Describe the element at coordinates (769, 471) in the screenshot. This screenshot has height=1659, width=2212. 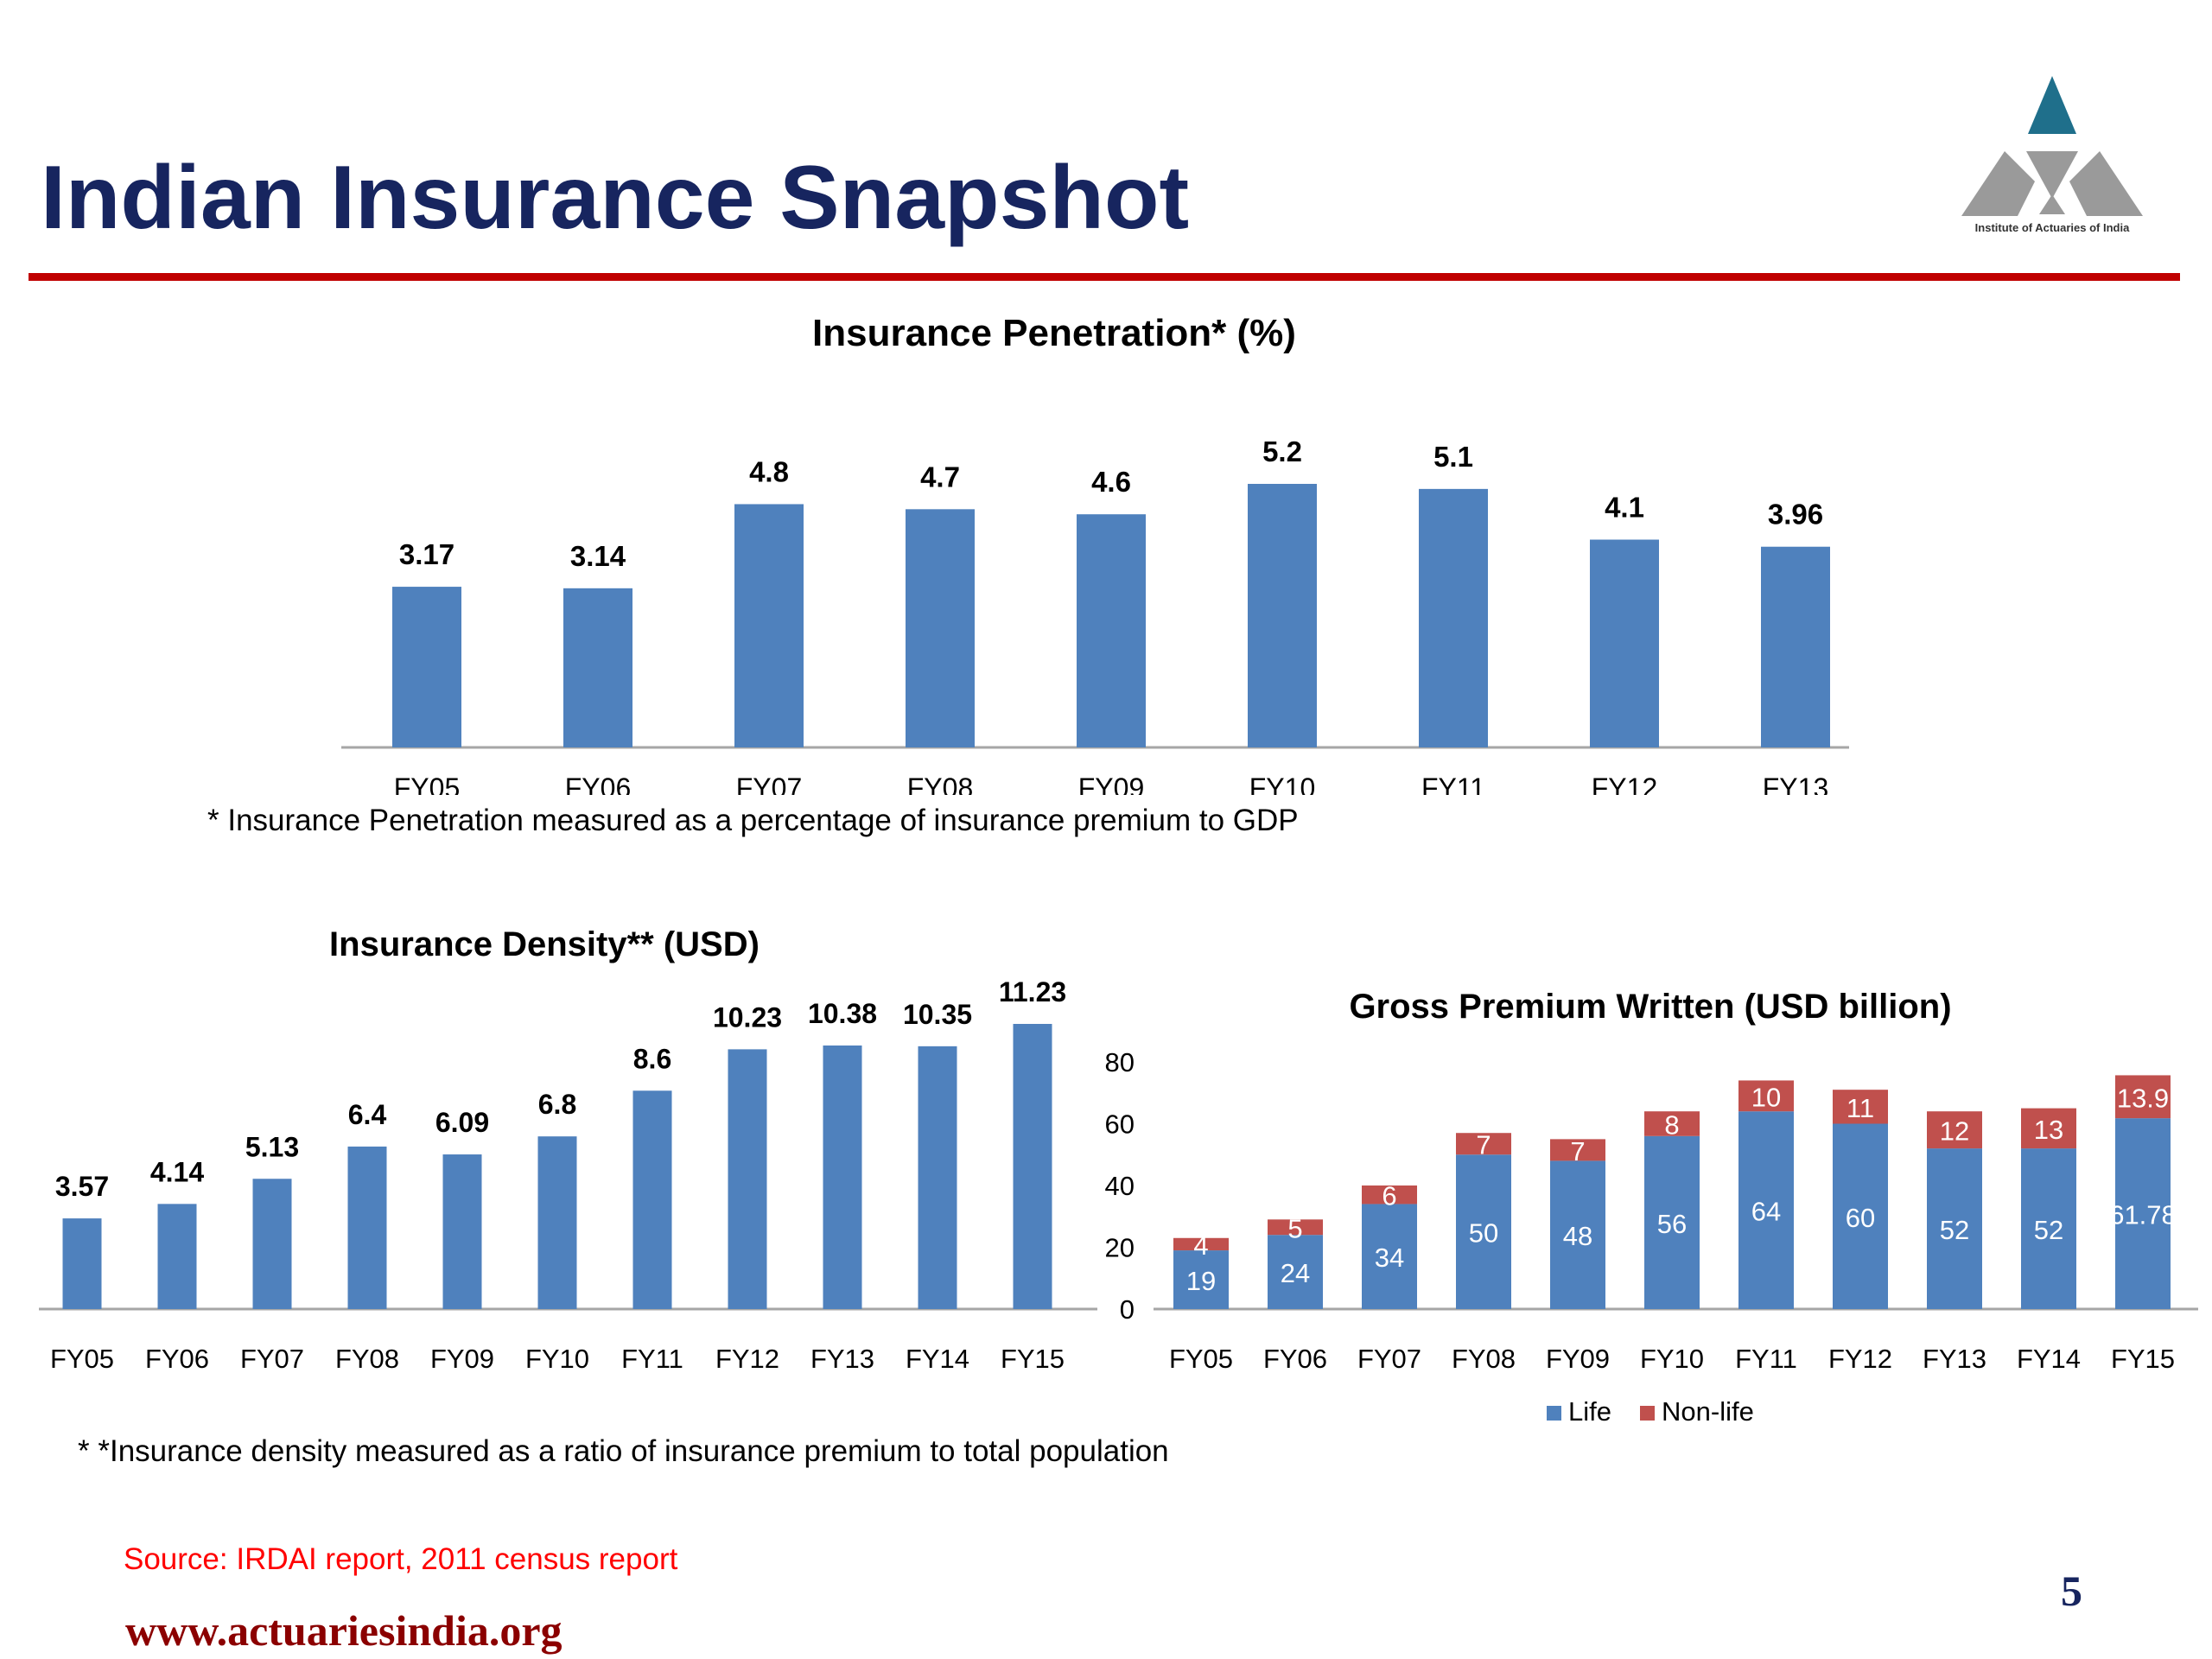
I see `data-label: 4.8` at that location.